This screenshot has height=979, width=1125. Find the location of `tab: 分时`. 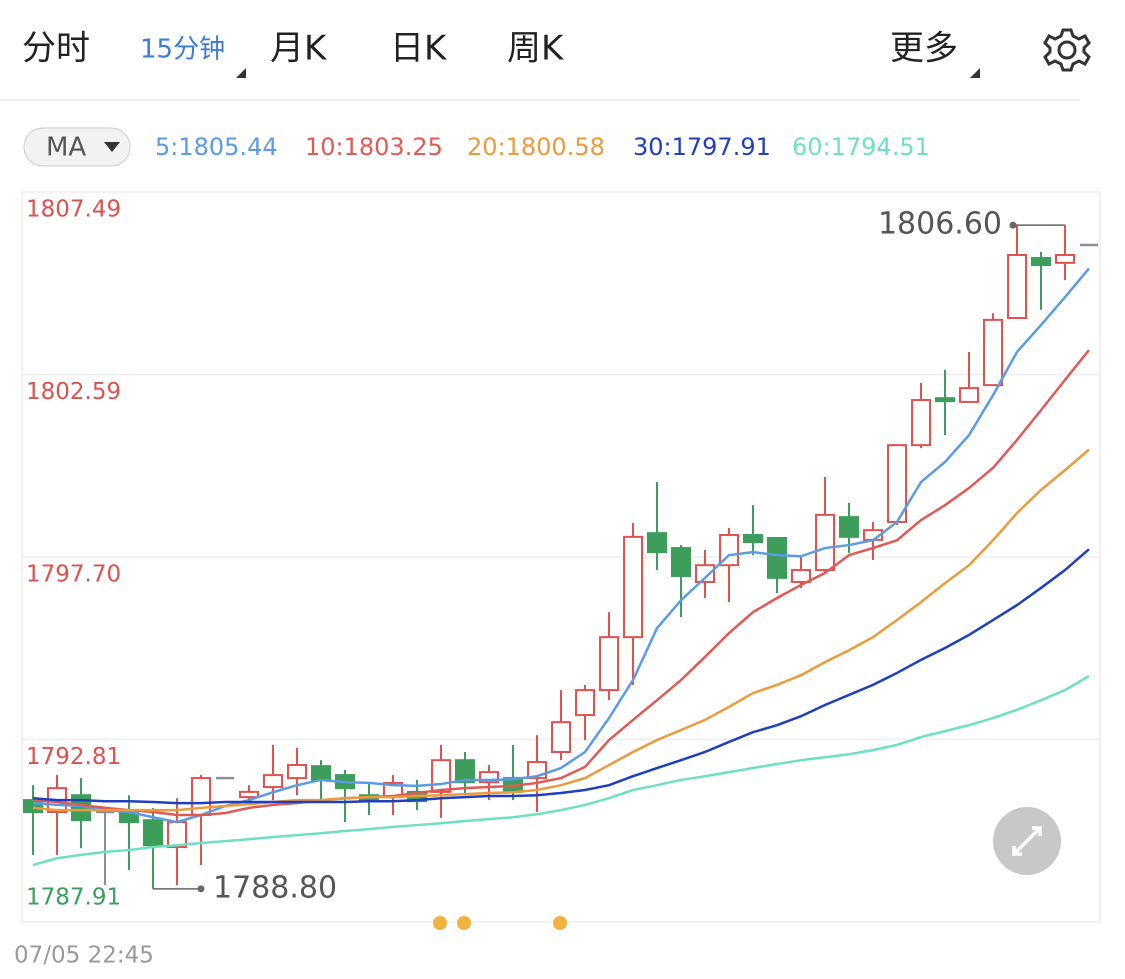

tab: 分时 is located at coordinates (56, 49).